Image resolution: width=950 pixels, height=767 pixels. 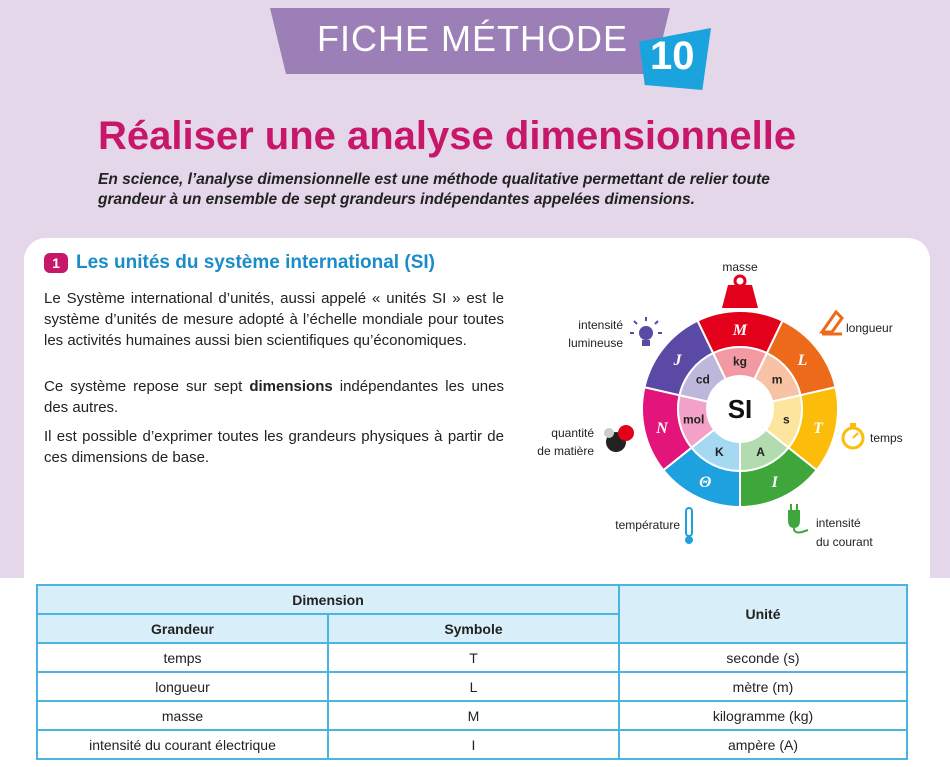 What do you see at coordinates (703, 379) in the screenshot?
I see `unit-symbol: cd` at bounding box center [703, 379].